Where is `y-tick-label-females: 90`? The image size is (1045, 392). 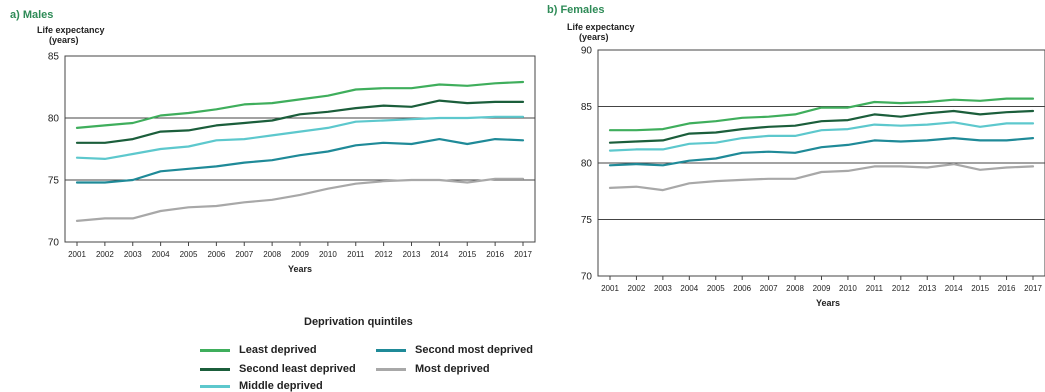 y-tick-label-females: 90 is located at coordinates (587, 51).